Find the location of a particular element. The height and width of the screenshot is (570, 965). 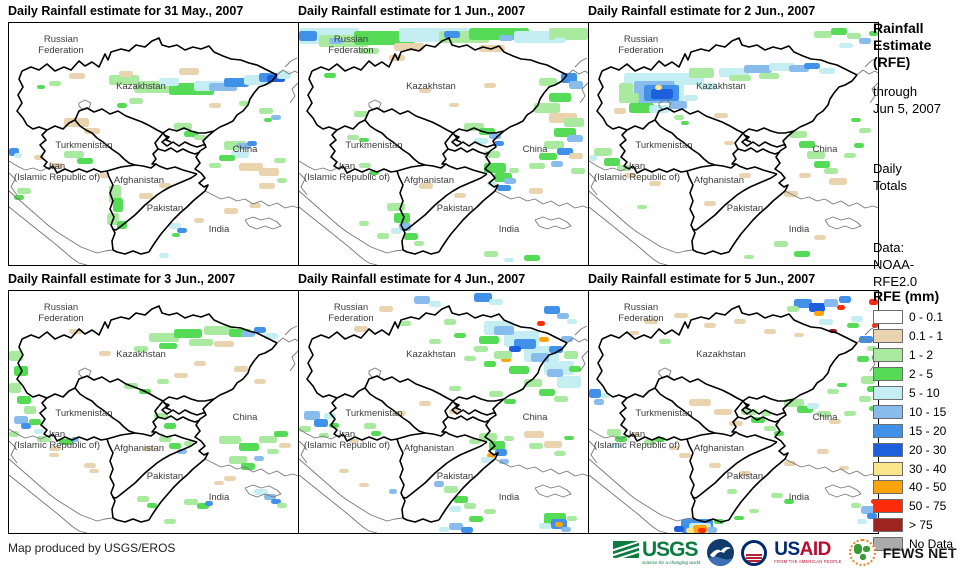

legend-label: 1 - 2 is located at coordinates (921, 355).